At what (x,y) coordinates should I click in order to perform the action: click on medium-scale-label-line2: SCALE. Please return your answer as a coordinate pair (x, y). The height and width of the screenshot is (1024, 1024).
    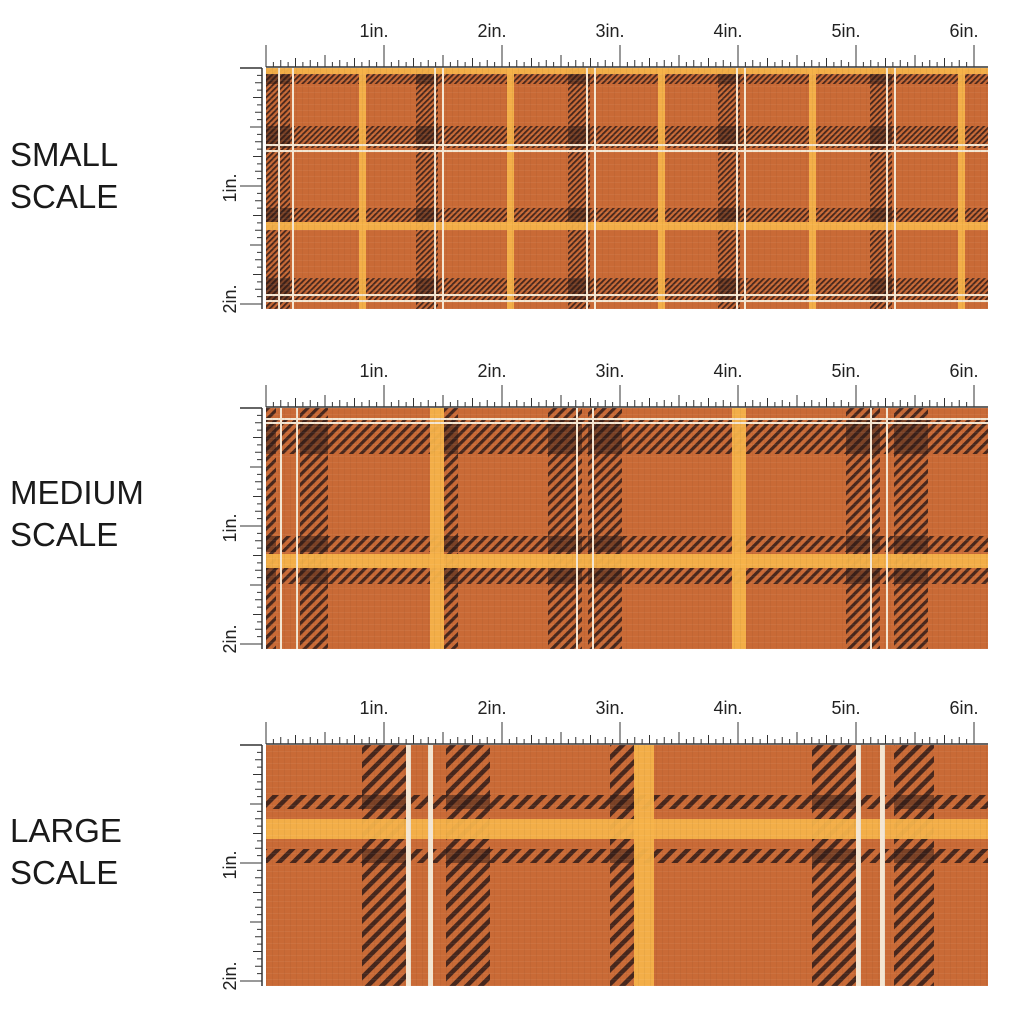
    Looking at the image, I should click on (64, 534).